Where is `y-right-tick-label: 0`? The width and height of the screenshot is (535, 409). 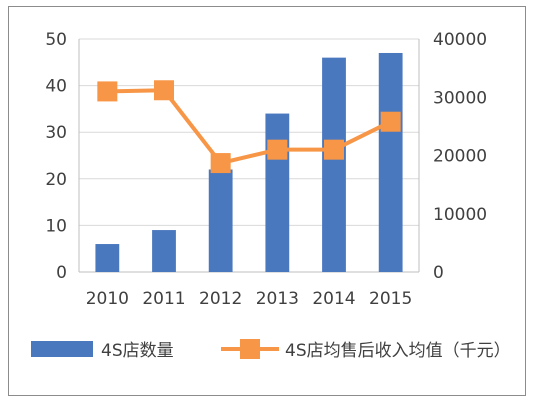
y-right-tick-label: 0 is located at coordinates (438, 273).